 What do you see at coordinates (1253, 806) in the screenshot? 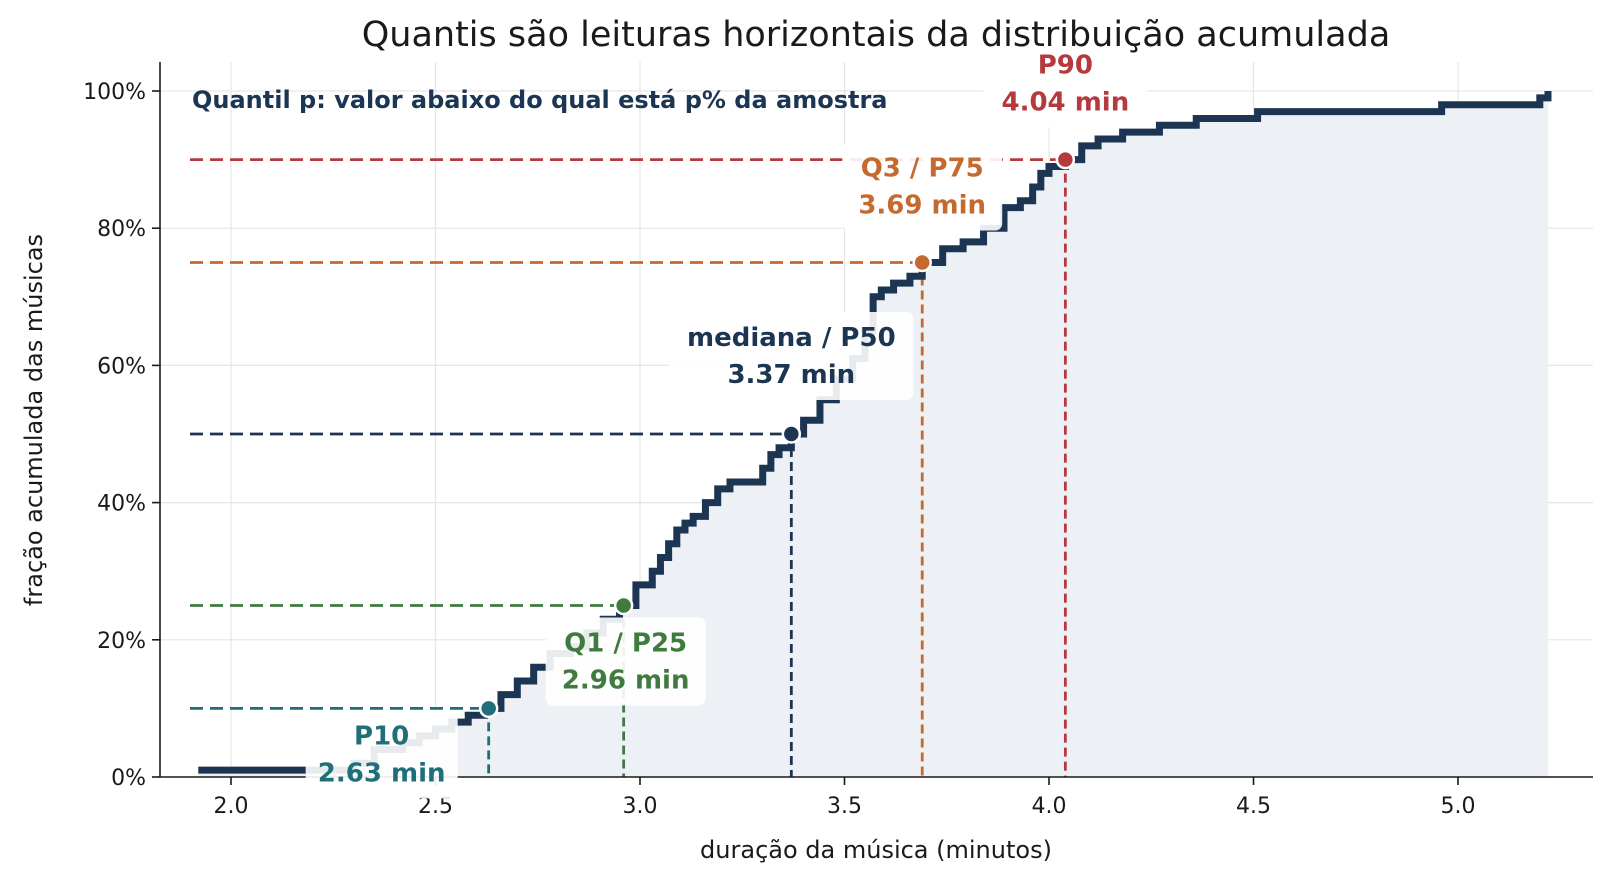
I see `x-tick-label-5: 4.5` at bounding box center [1253, 806].